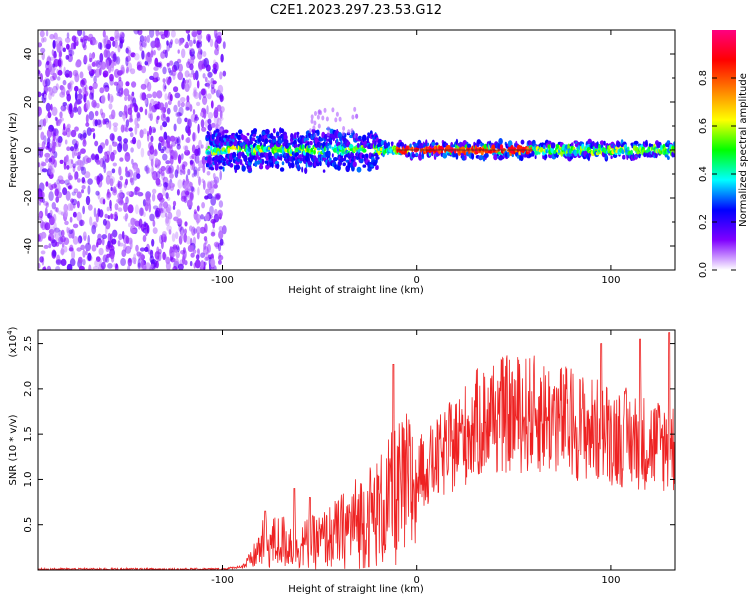 This screenshot has height=600, width=750. Describe the element at coordinates (724, 150) in the screenshot. I see `colorbar-gradient` at that location.